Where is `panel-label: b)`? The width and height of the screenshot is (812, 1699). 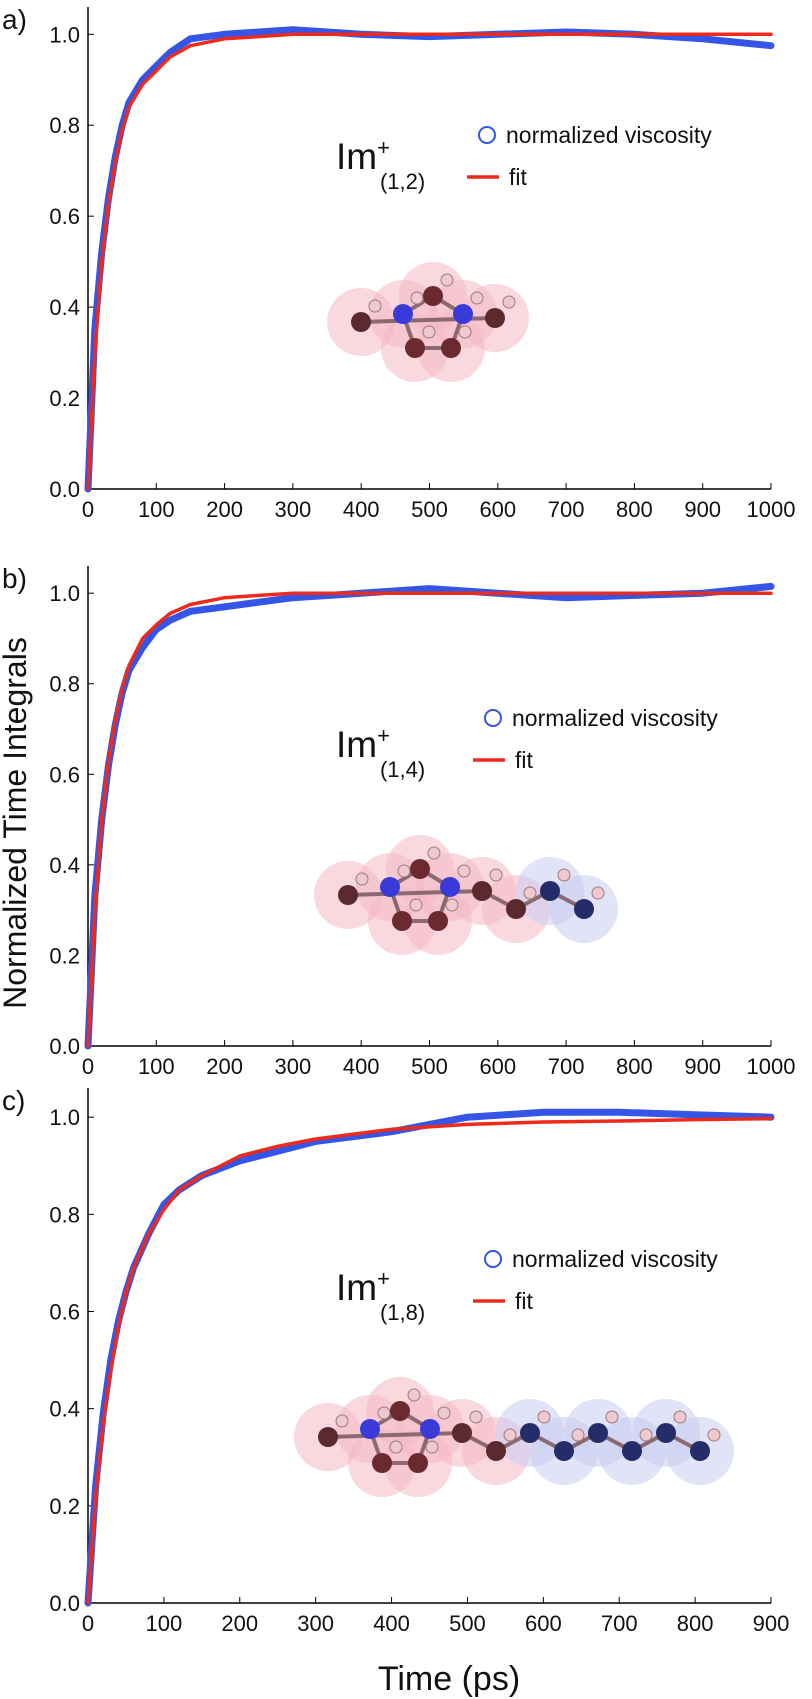 panel-label: b) is located at coordinates (14, 578).